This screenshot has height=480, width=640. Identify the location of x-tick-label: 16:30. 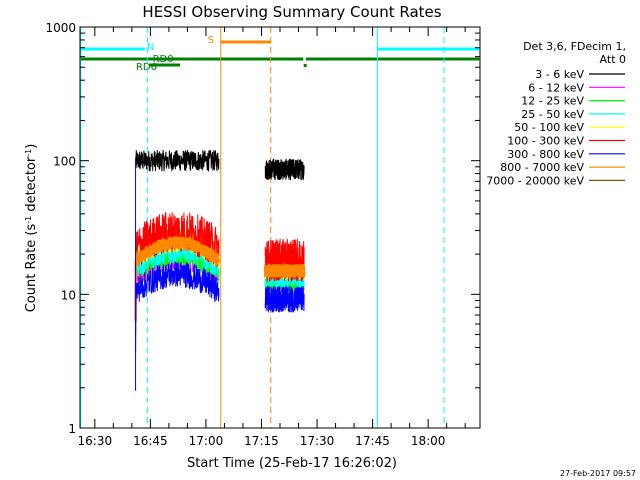
(95, 441).